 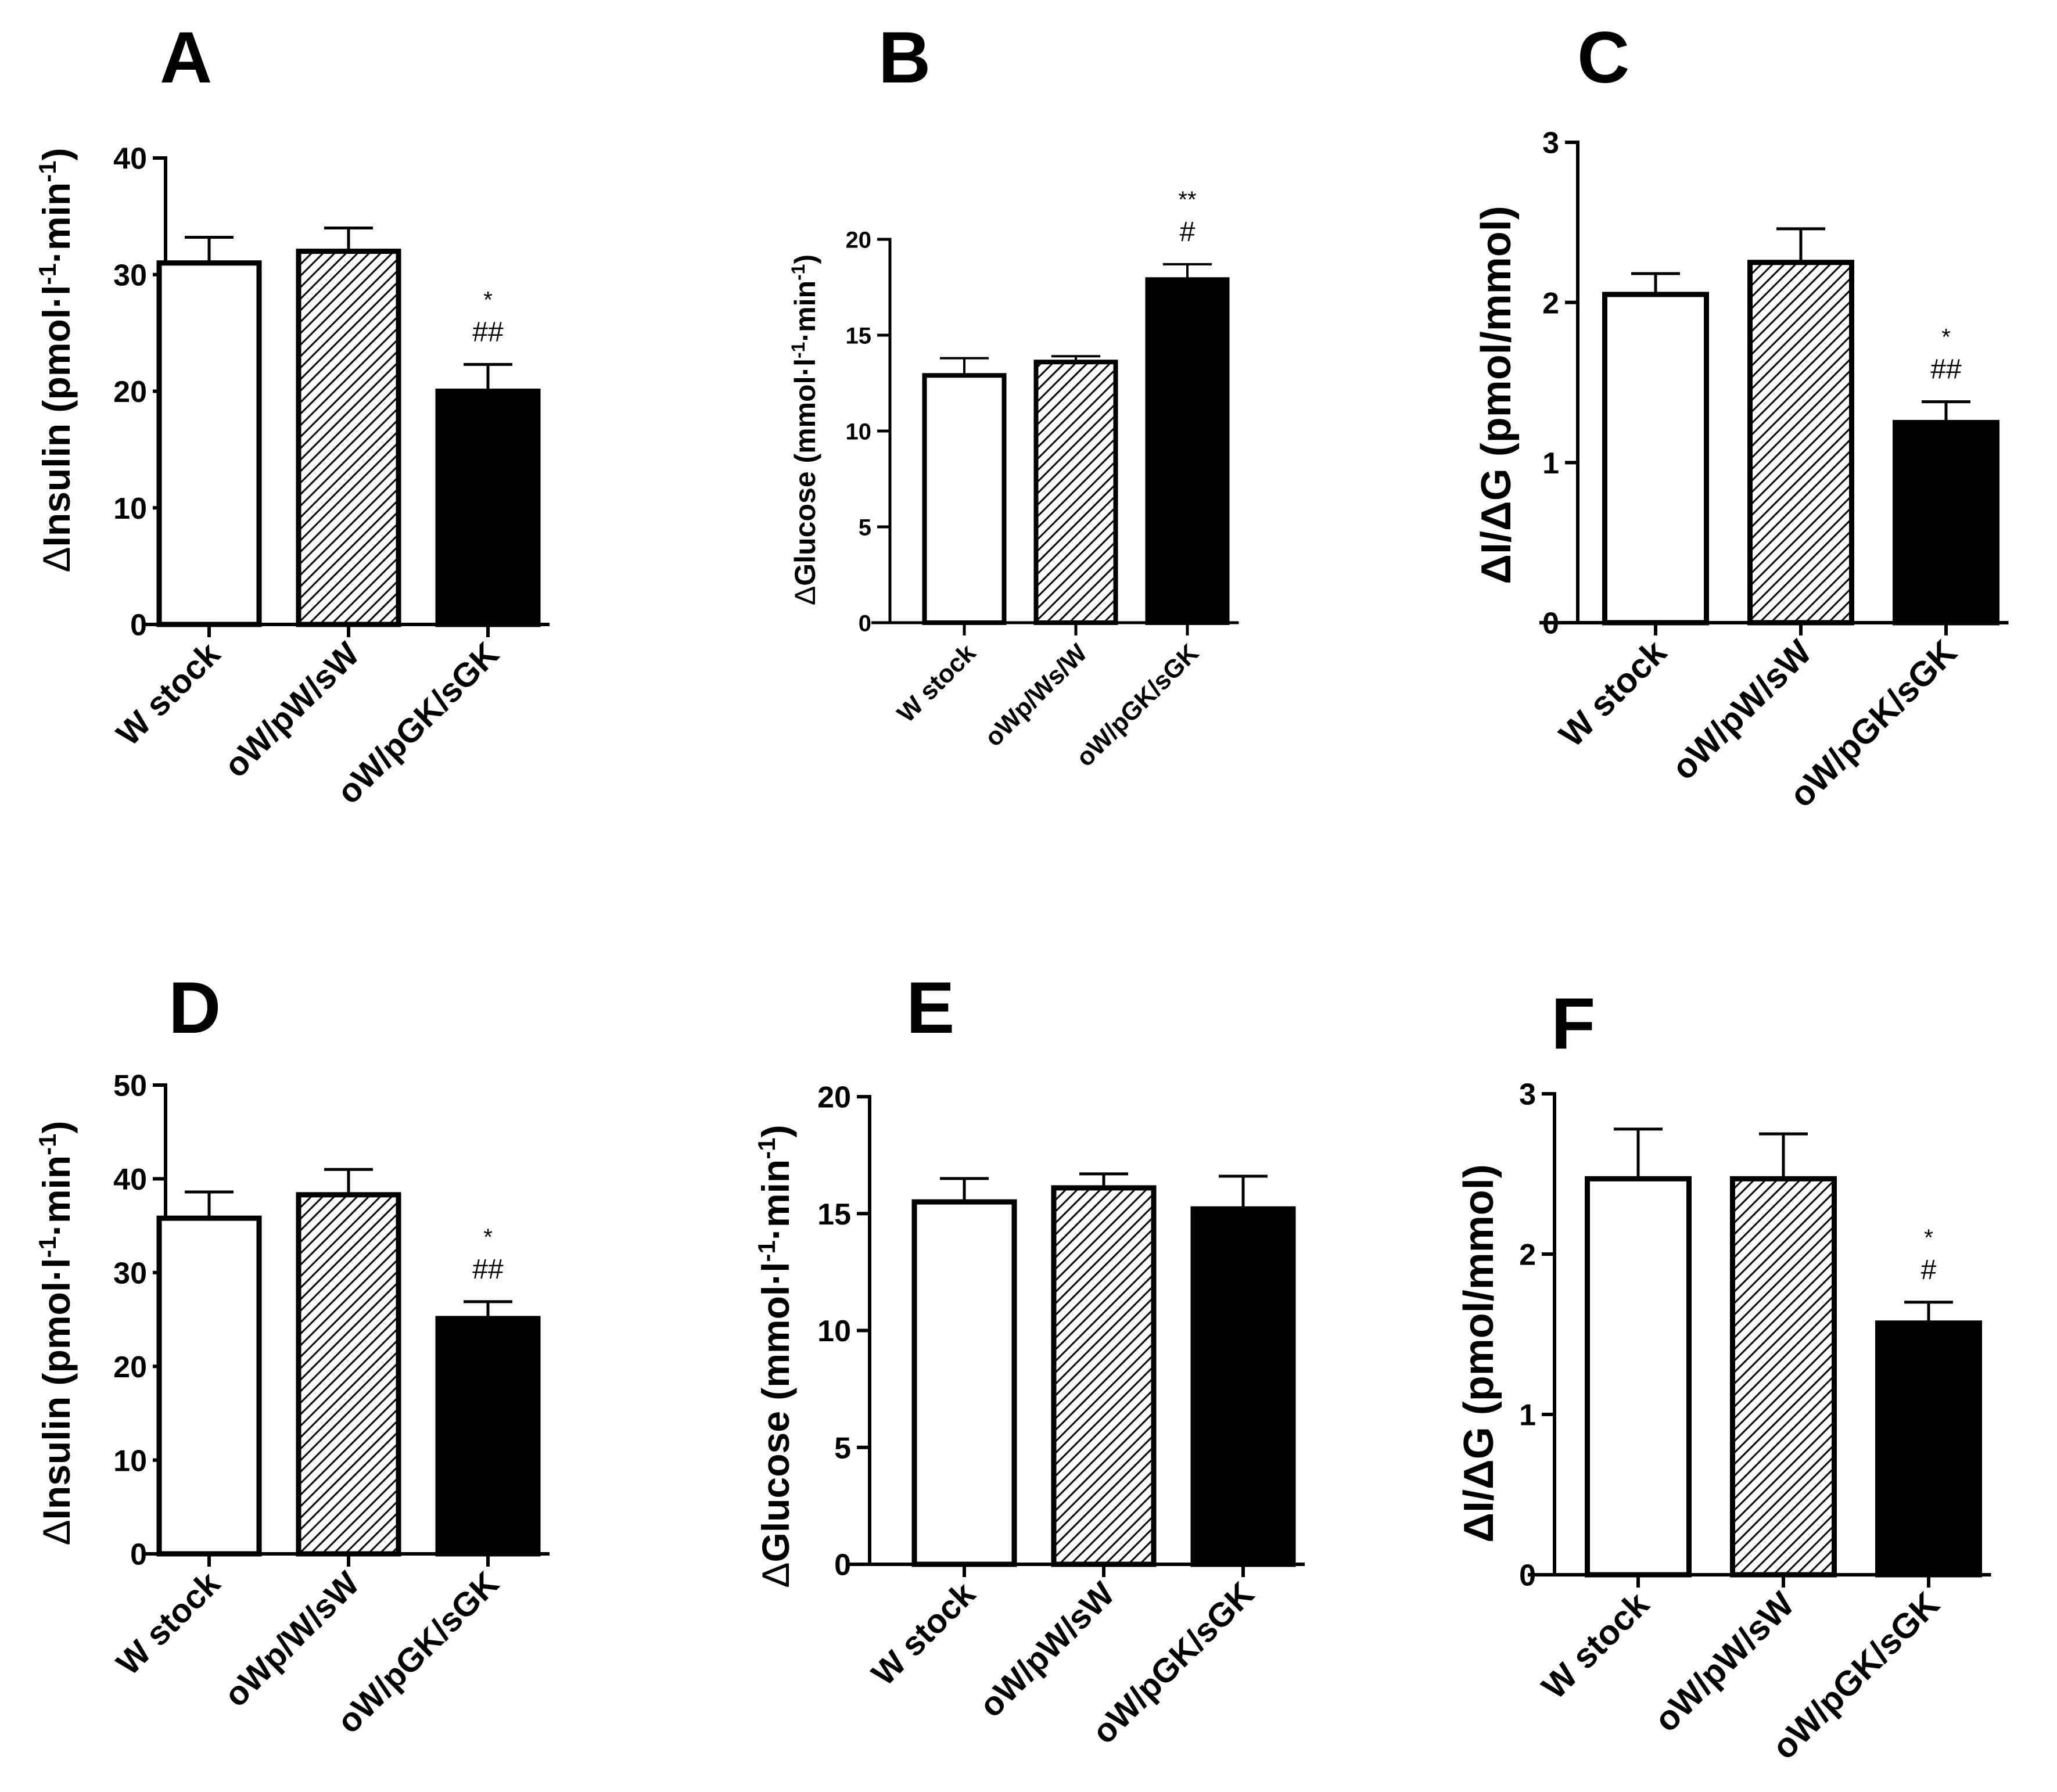 What do you see at coordinates (194, 1008) in the screenshot?
I see `panel-letter: D` at bounding box center [194, 1008].